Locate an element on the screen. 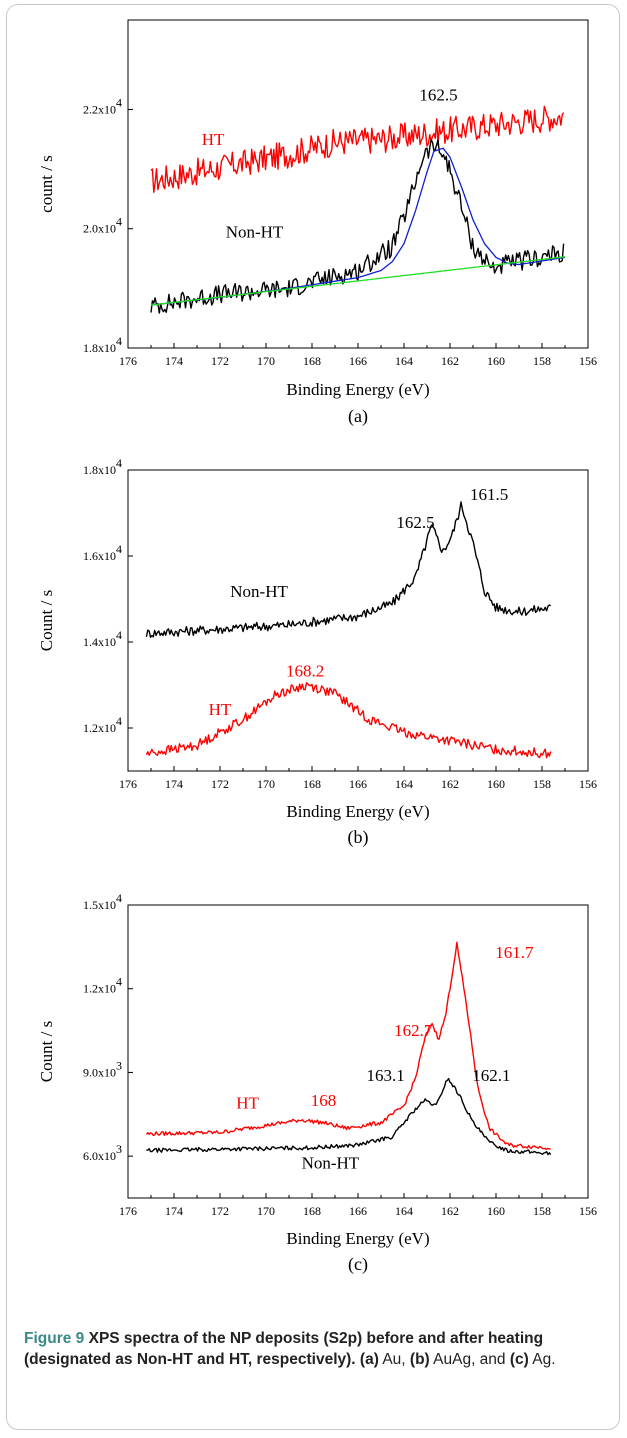  y-tick-label: 2.2x10 is located at coordinates (99, 109).